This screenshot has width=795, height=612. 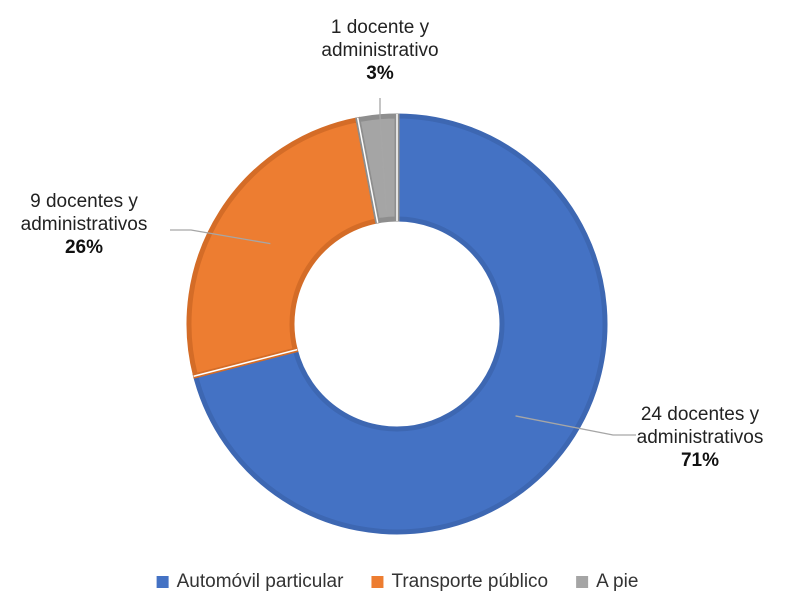 I want to click on leader-line-automovil-particular, so click(x=575, y=425).